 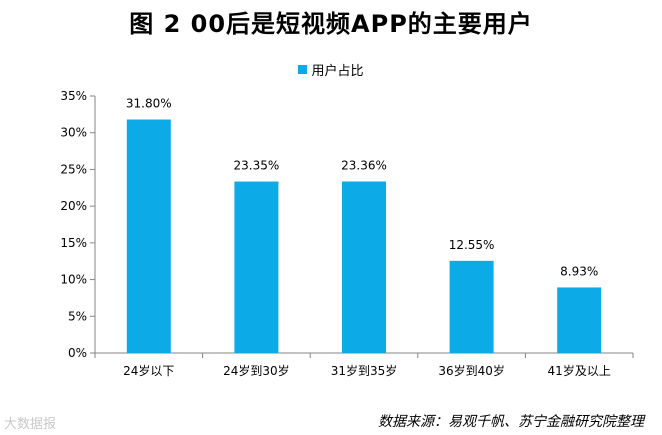 I want to click on source-note: 数据来源：易观千帆、苏宁金融研究院整理, so click(x=511, y=422).